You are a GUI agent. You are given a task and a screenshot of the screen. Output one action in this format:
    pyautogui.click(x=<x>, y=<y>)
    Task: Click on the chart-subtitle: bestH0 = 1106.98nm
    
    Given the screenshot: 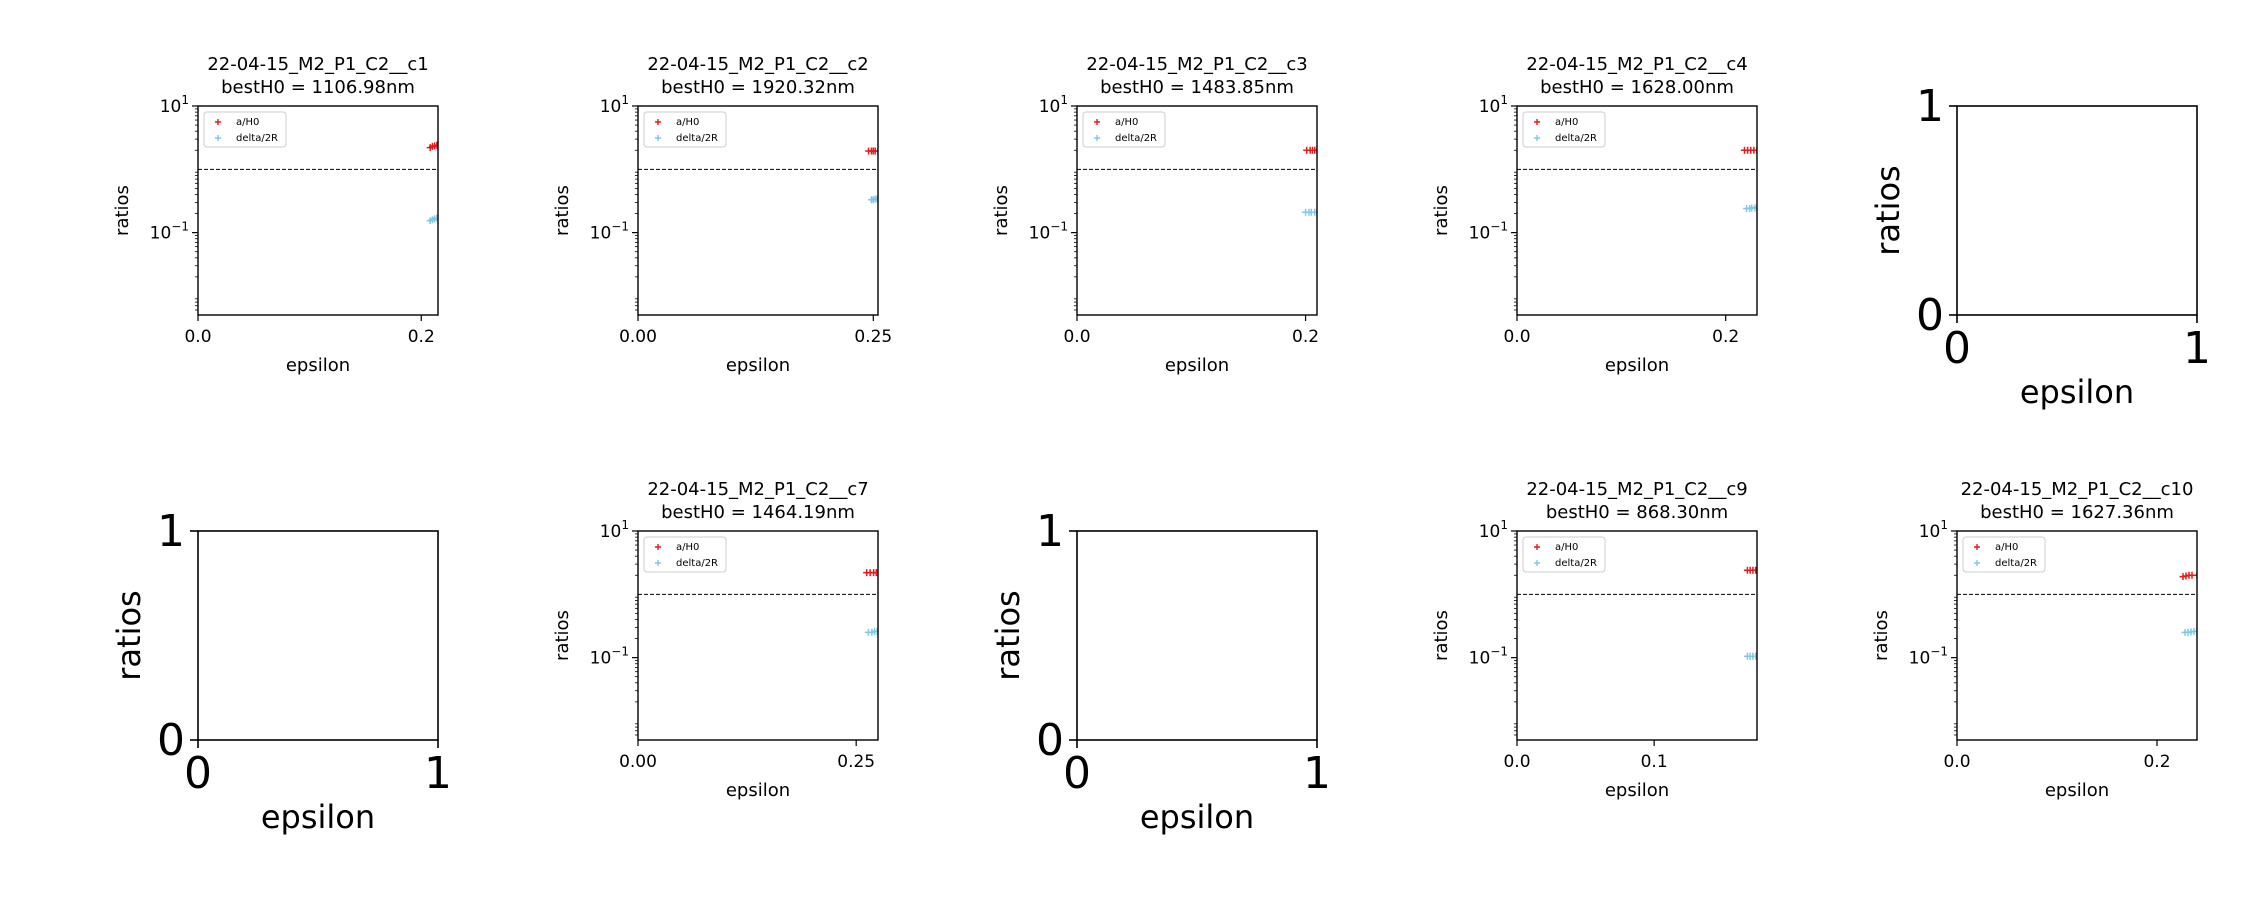 What is the action you would take?
    pyautogui.click(x=318, y=87)
    